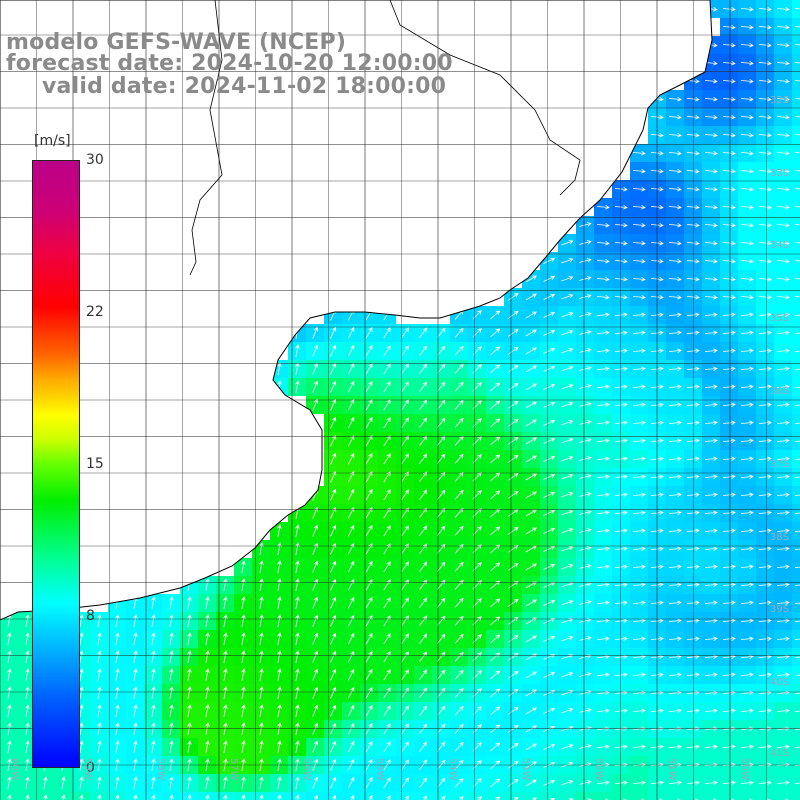  I want to click on lat-label-33s: 33S, so click(780, 173).